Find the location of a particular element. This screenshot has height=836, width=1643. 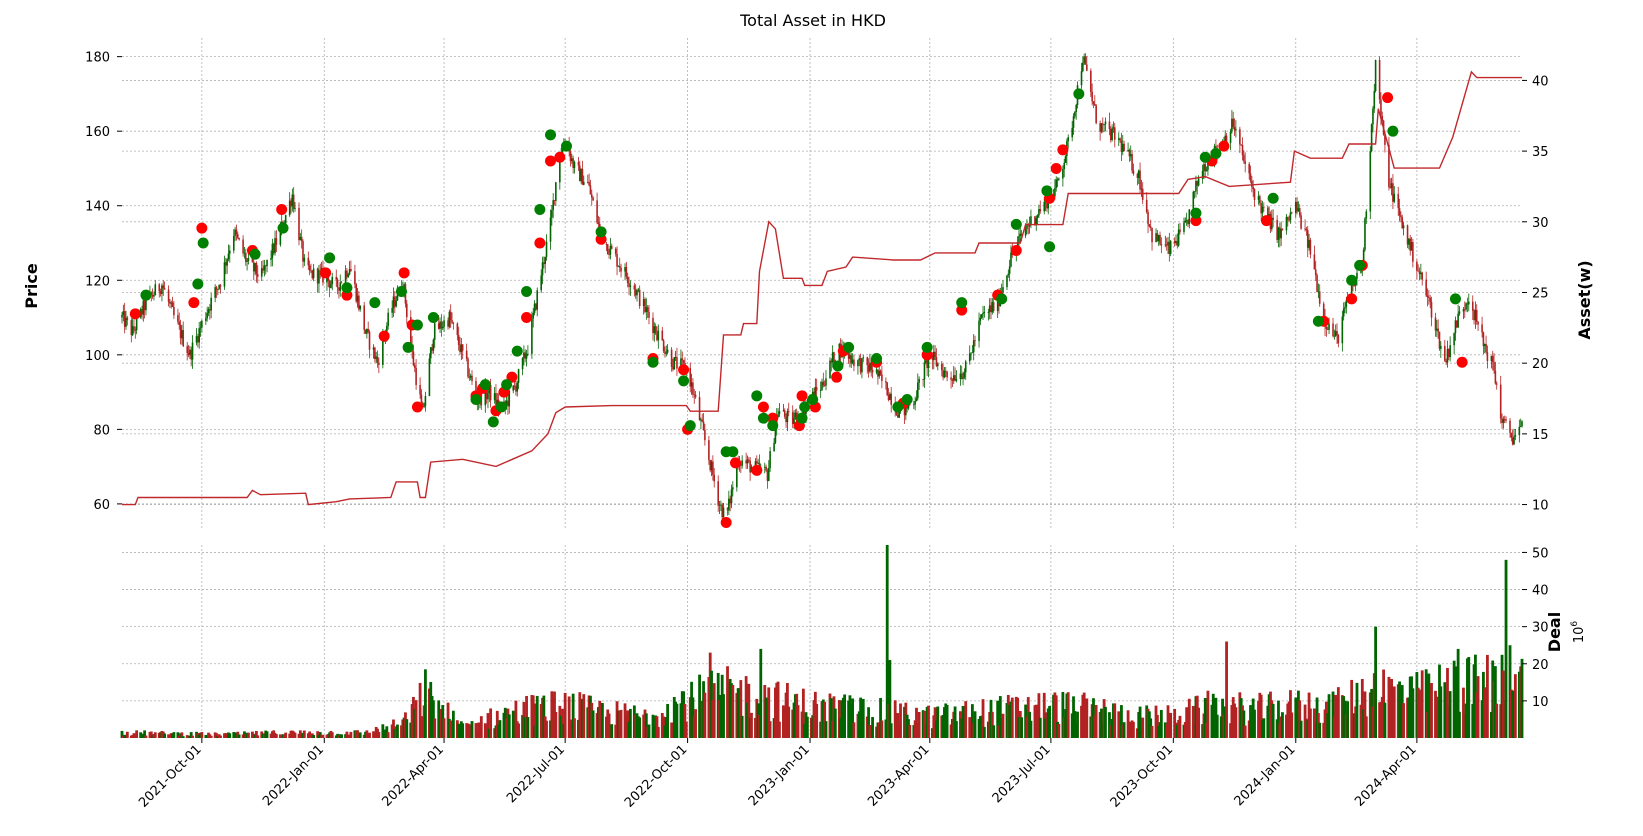

date-tick-label: 2023-Jul-01 is located at coordinates (1022, 774).